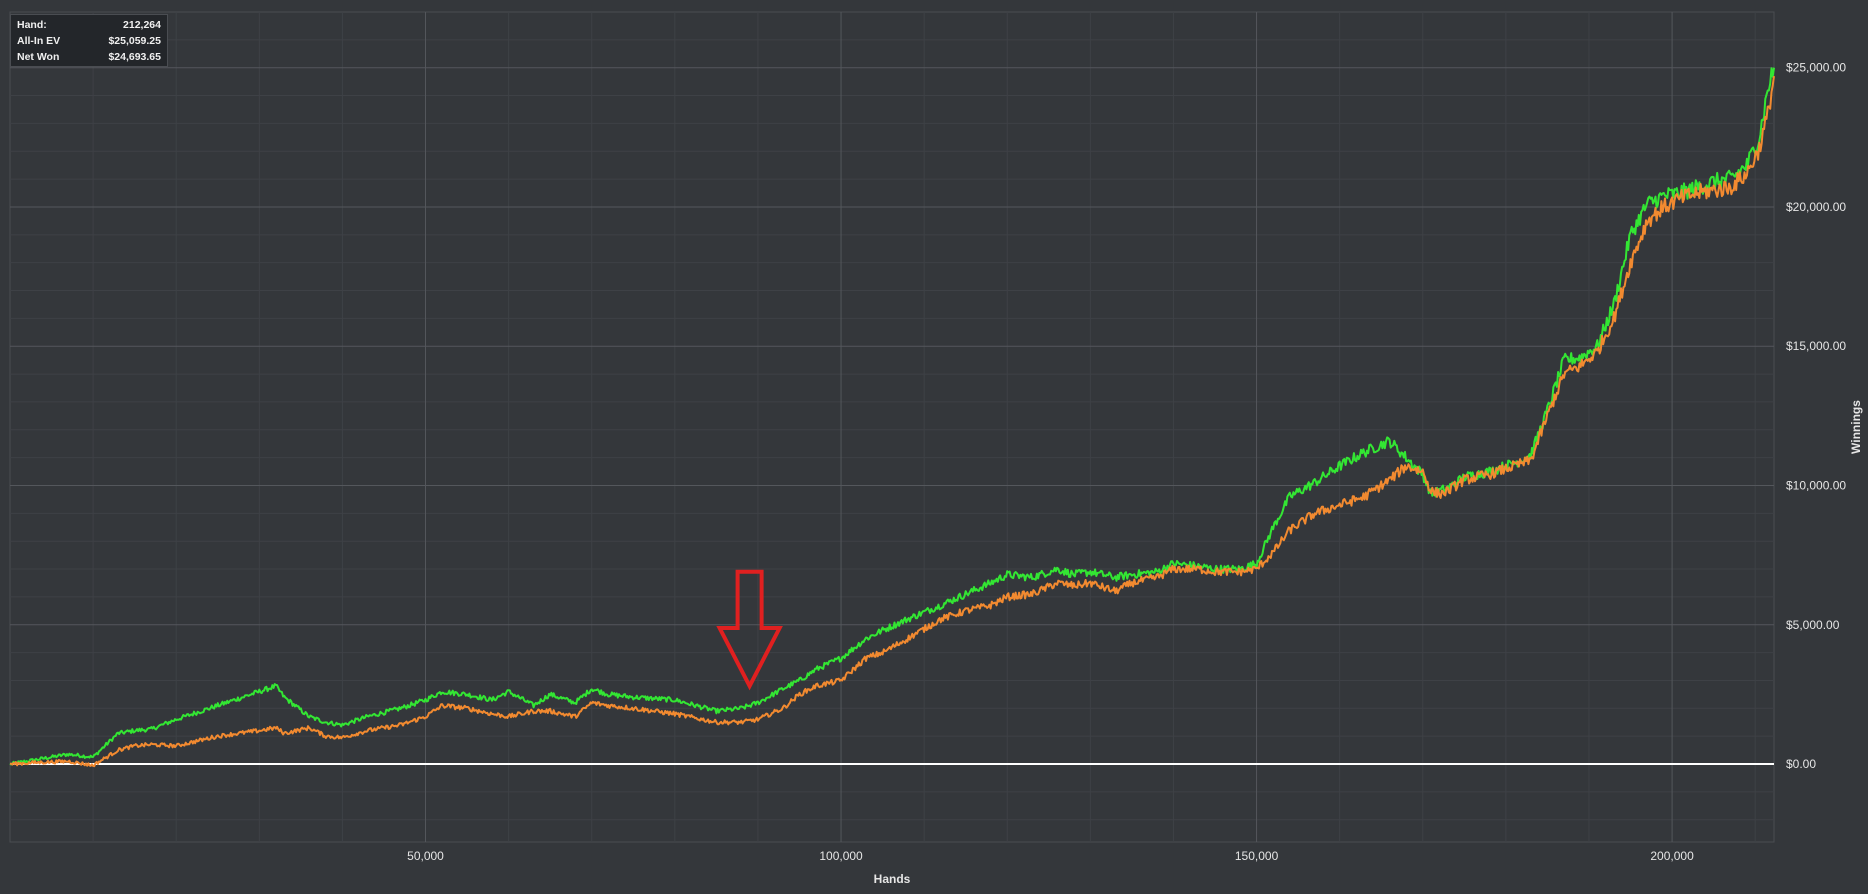 Image resolution: width=1868 pixels, height=894 pixels. Describe the element at coordinates (1816, 207) in the screenshot. I see `y-tick-label: $20,000.00` at that location.